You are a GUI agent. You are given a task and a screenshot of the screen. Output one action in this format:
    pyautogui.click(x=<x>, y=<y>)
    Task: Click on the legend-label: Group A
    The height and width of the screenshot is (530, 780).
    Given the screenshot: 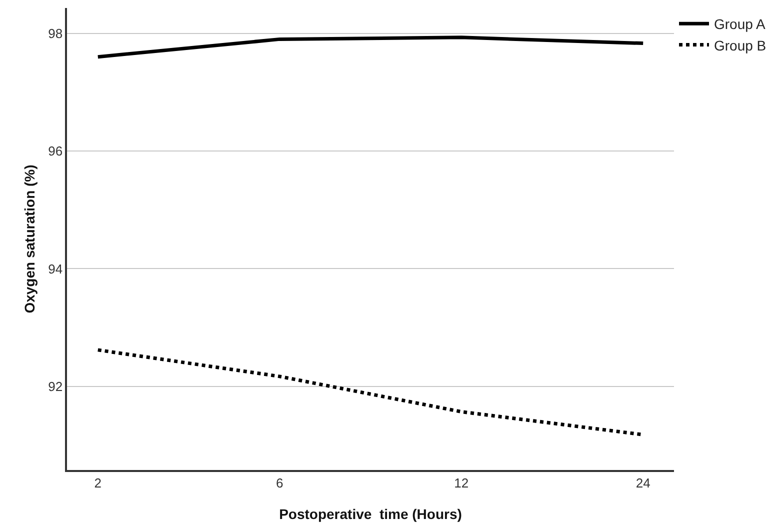 What is the action you would take?
    pyautogui.click(x=740, y=24)
    